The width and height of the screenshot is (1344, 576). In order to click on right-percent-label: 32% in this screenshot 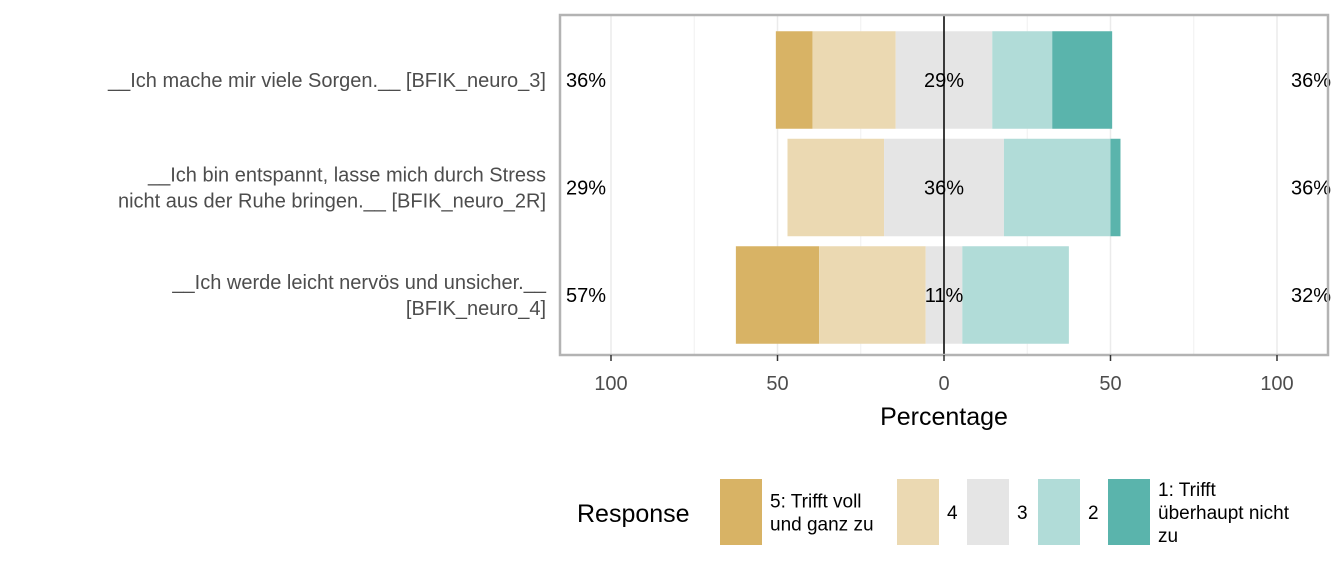, I will do `click(1311, 296)`.